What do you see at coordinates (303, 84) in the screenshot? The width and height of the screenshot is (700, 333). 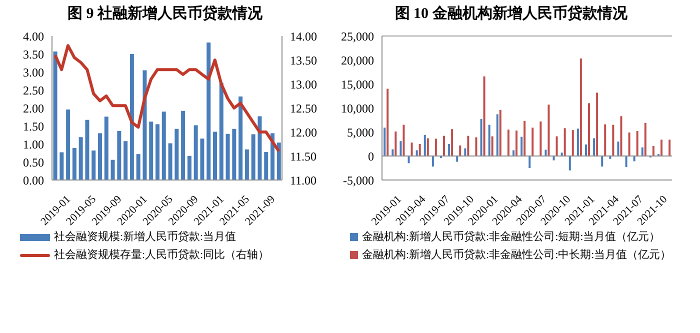 I see `y2-tick-label: 13.00` at bounding box center [303, 84].